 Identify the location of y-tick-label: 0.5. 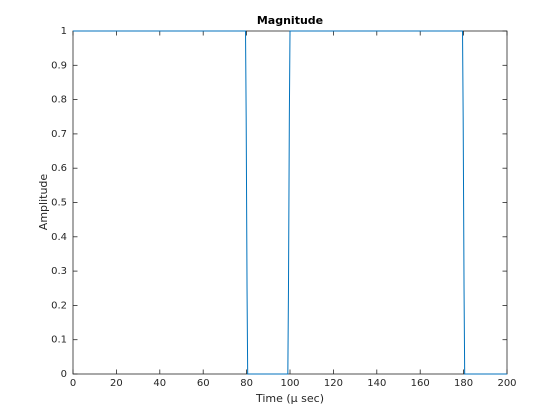
(59, 203).